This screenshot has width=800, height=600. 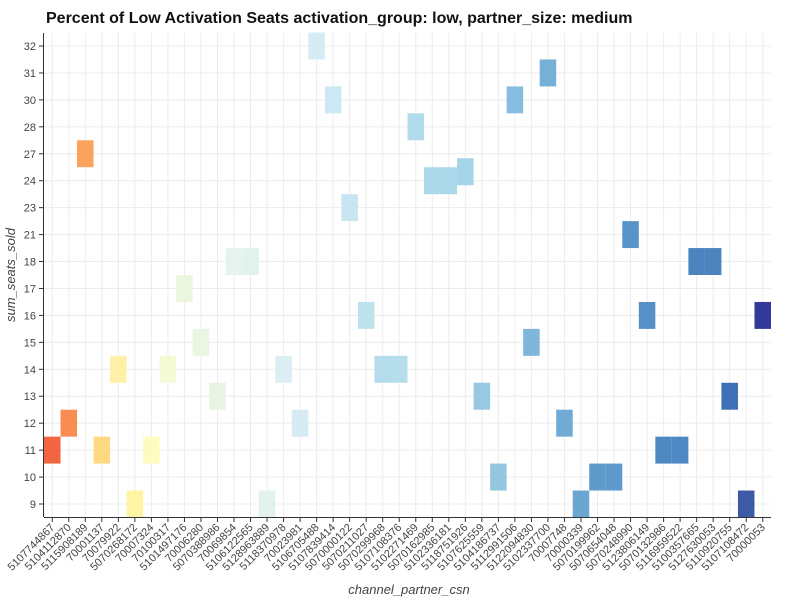 What do you see at coordinates (10, 274) in the screenshot?
I see `y-axis-title: sum_seats_sold` at bounding box center [10, 274].